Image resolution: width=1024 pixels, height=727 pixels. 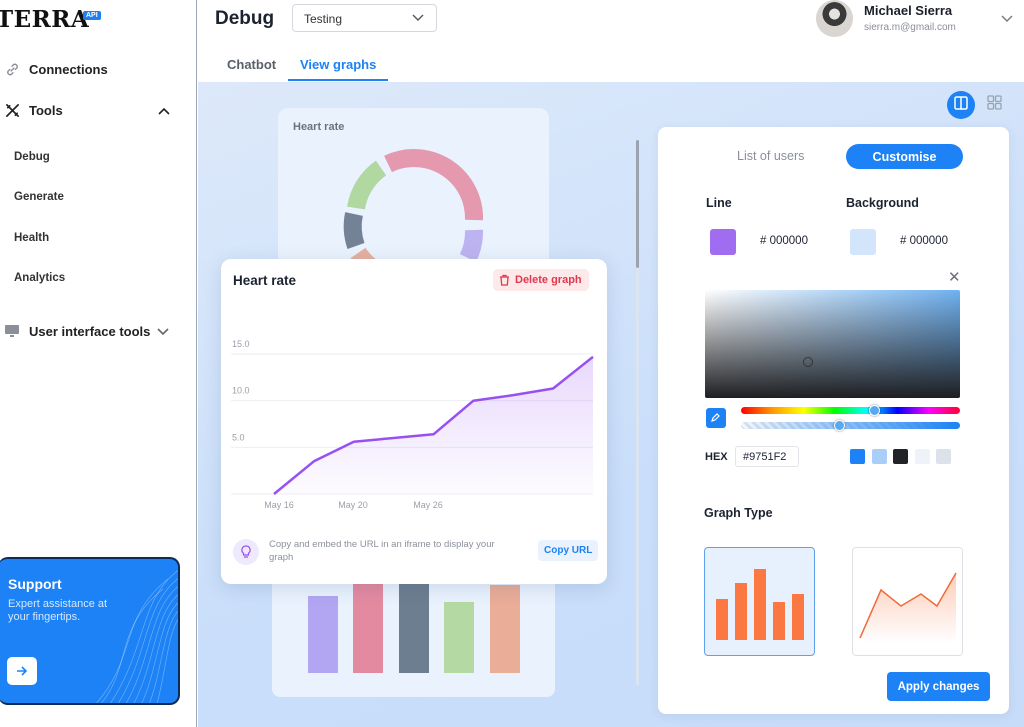 I want to click on single-view-button, so click(x=961, y=105).